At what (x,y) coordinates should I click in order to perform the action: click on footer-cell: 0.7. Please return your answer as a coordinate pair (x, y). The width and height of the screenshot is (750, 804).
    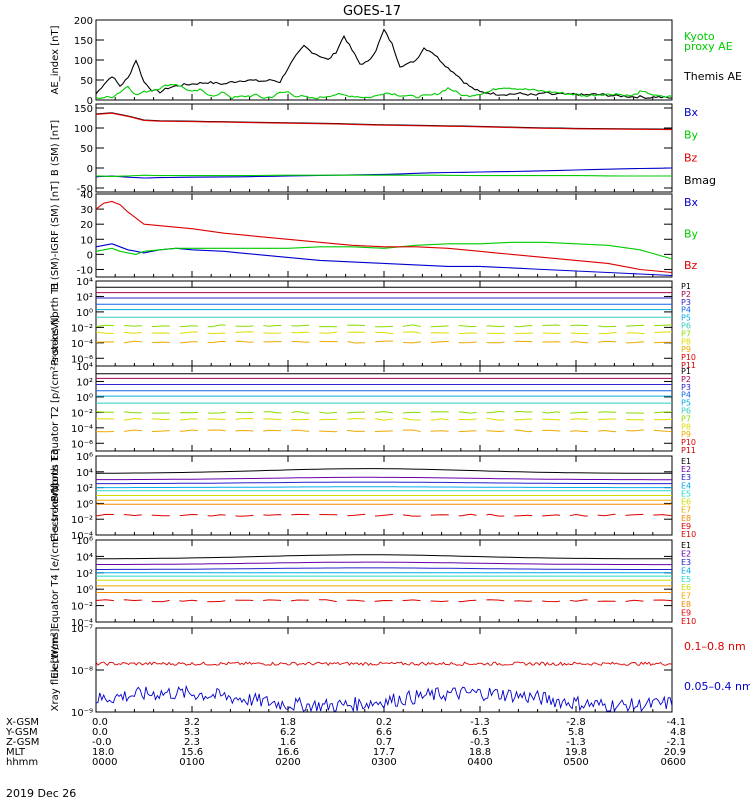
    Looking at the image, I should click on (384, 742).